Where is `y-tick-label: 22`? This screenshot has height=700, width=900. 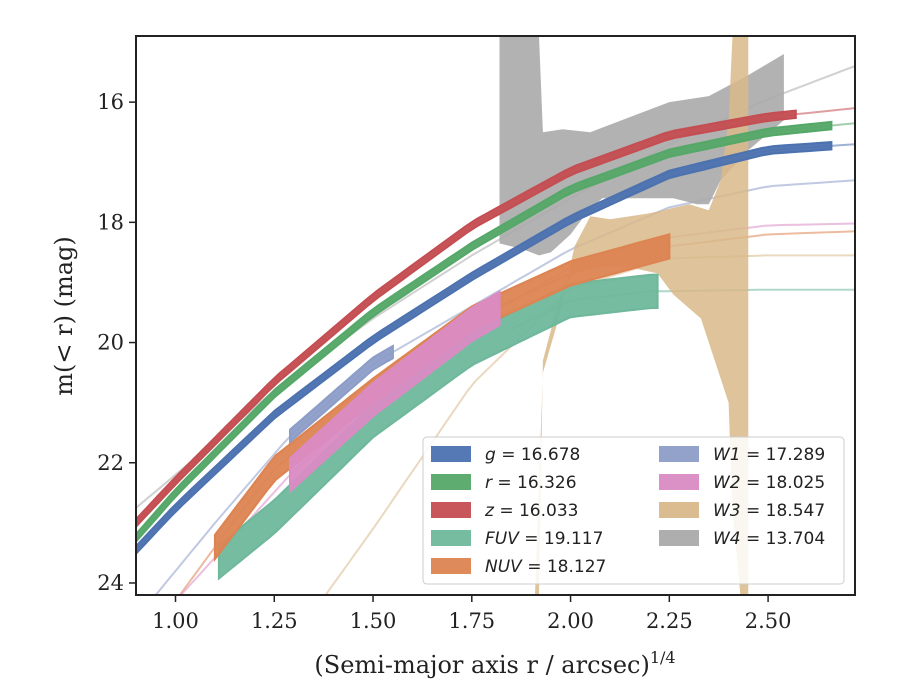
y-tick-label: 22 is located at coordinates (110, 463).